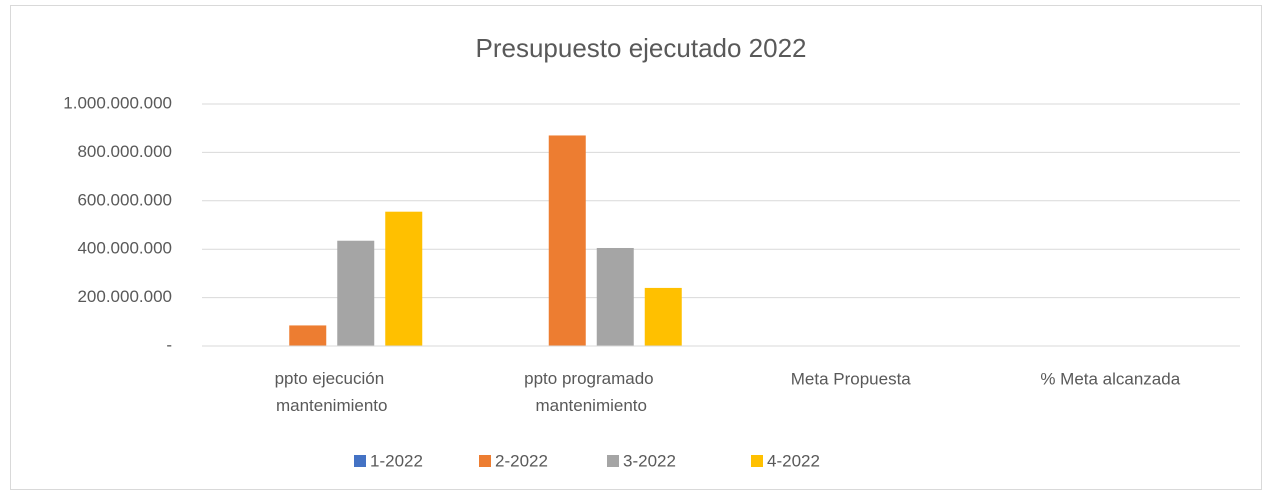 Image resolution: width=1266 pixels, height=495 pixels. Describe the element at coordinates (1110, 378) in the screenshot. I see `x-tick-label: % Meta alcanzada` at that location.